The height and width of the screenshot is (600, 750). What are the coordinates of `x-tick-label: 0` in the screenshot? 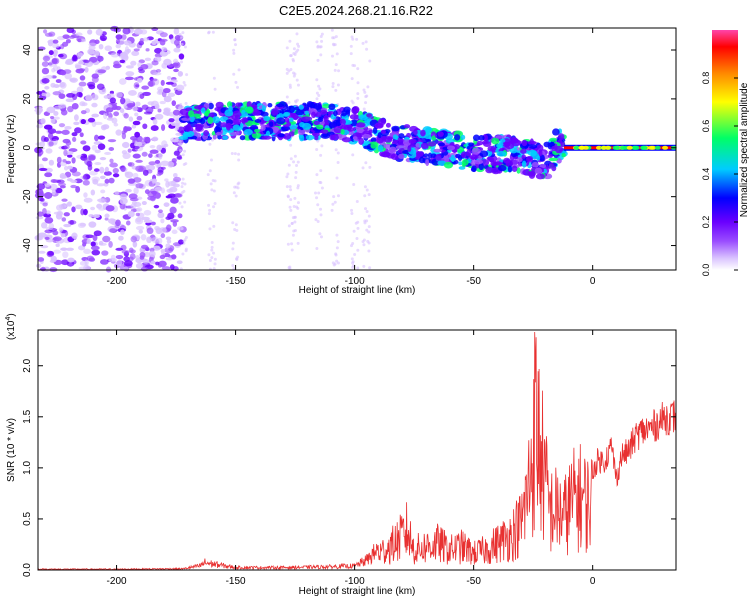 It's located at (593, 581).